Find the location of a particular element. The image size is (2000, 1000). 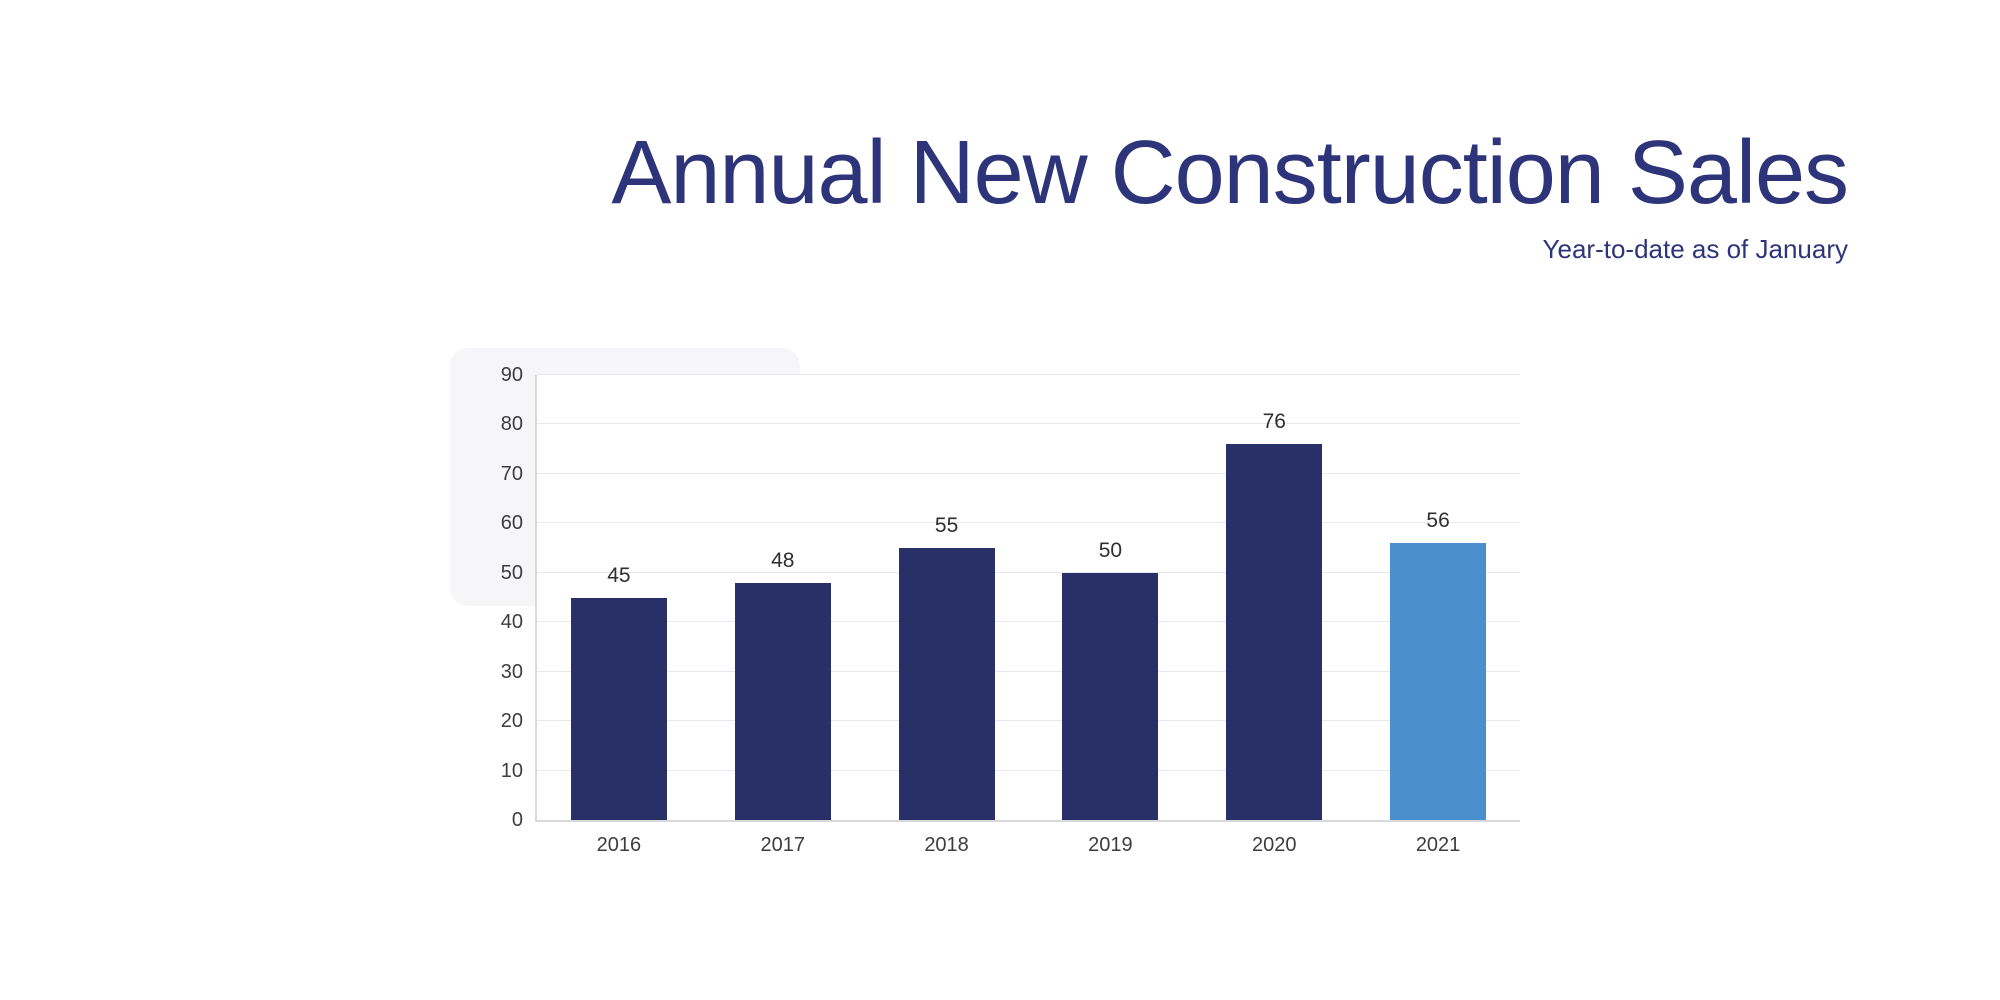

y-axis-tick-label: 70 is located at coordinates (511, 473).